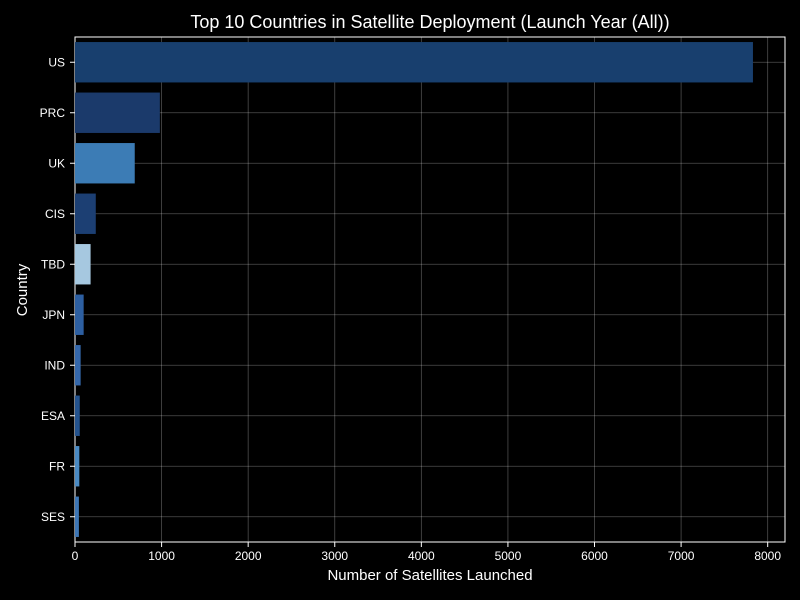 Image resolution: width=800 pixels, height=600 pixels. I want to click on bar-tbd, so click(83, 264).